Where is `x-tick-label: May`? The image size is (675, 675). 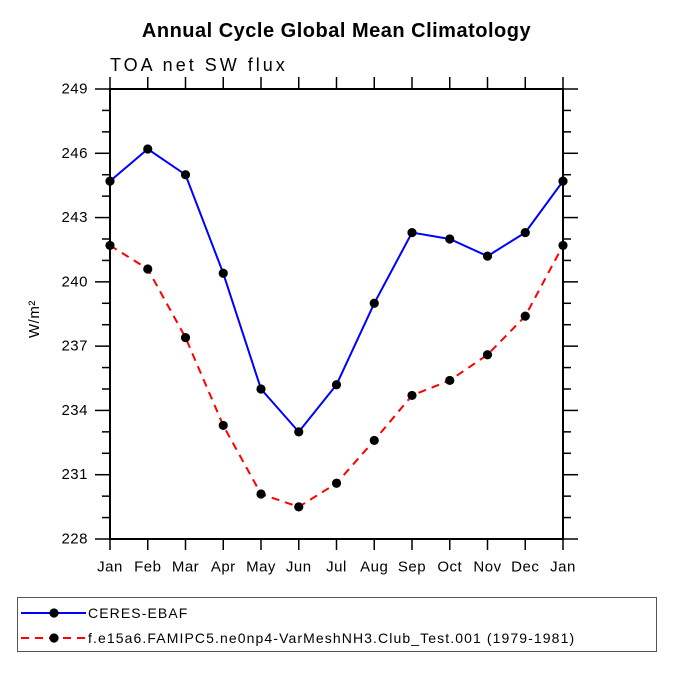
x-tick-label: May is located at coordinates (261, 567).